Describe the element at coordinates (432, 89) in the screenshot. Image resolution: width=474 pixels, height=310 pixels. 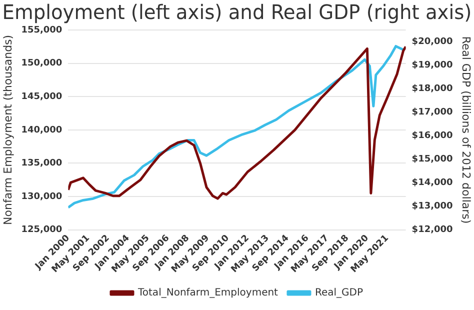
I see `y2-tick-label: $18,000` at that location.